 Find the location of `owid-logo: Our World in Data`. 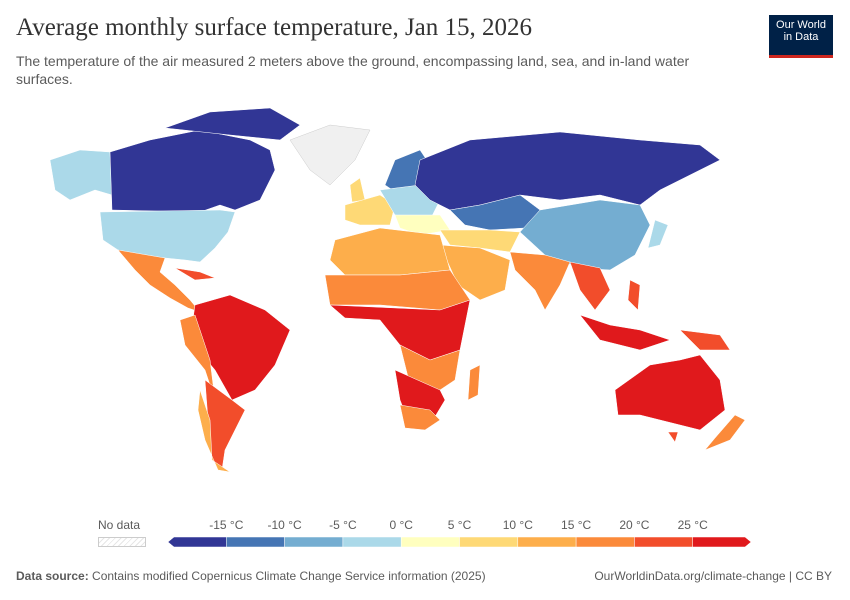

owid-logo: Our World in Data is located at coordinates (801, 36).